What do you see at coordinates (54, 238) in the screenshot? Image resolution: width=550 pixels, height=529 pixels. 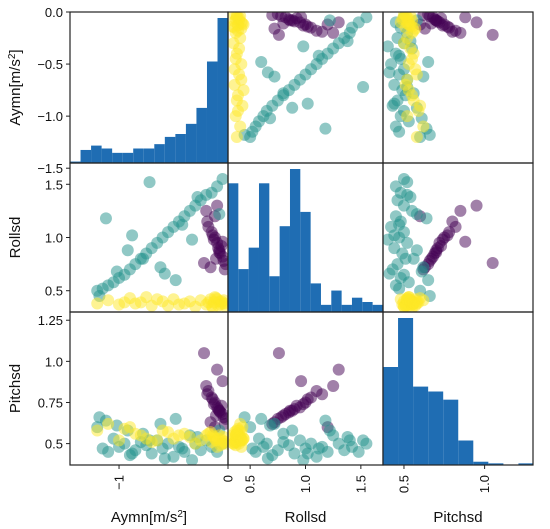 I see `y-tick-label-rollsd-1: 1.0` at bounding box center [54, 238].